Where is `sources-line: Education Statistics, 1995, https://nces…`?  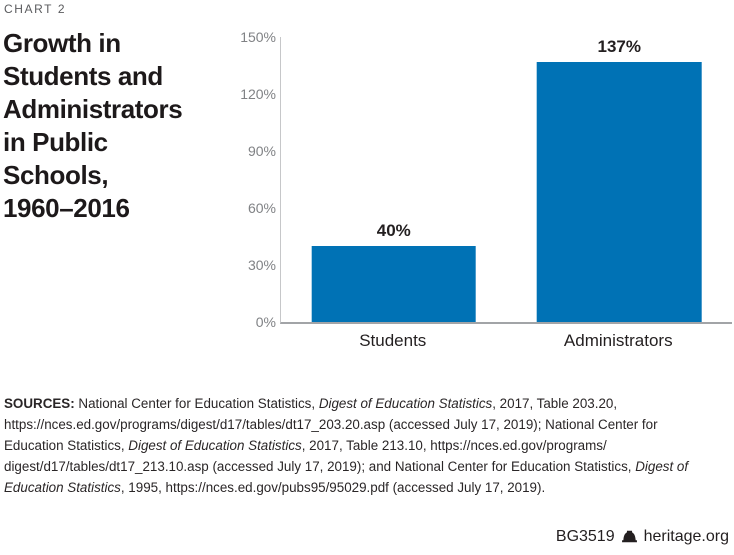 sources-line: Education Statistics, 1995, https://nces… is located at coordinates (275, 487).